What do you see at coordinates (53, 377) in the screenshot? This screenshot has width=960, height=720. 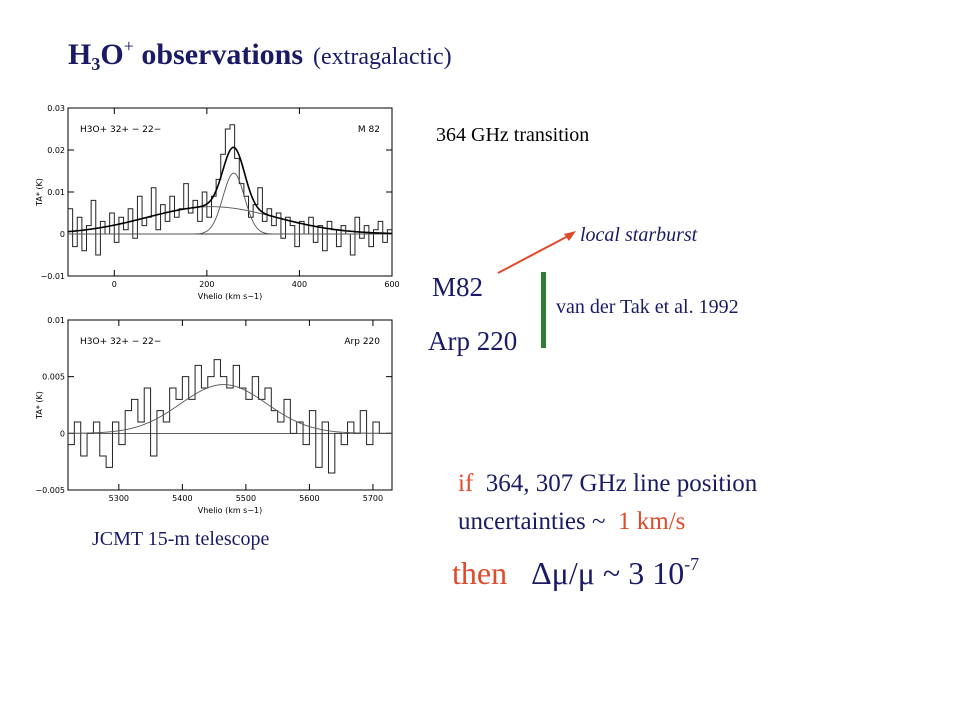 I see `y-tick-label: 0.005` at bounding box center [53, 377].